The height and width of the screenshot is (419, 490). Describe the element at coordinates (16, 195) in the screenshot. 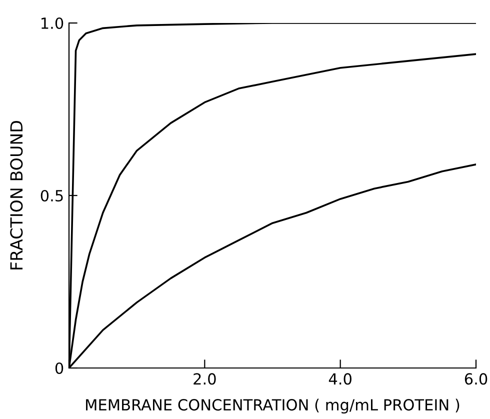

I see `y-axis-title: FRACTION BOUND` at that location.